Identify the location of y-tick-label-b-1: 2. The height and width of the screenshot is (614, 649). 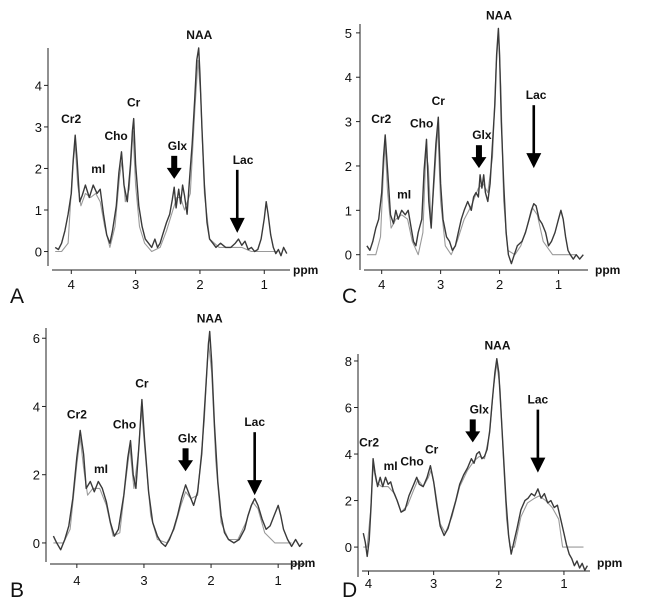
(36, 475).